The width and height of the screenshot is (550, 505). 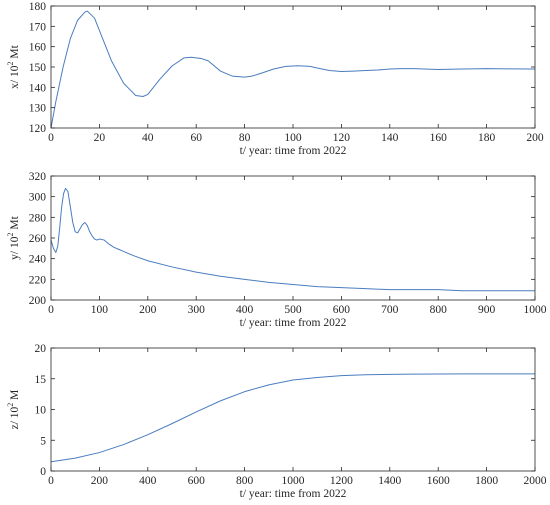 I want to click on y-panel-y-tick-label: 240, so click(x=38, y=260).